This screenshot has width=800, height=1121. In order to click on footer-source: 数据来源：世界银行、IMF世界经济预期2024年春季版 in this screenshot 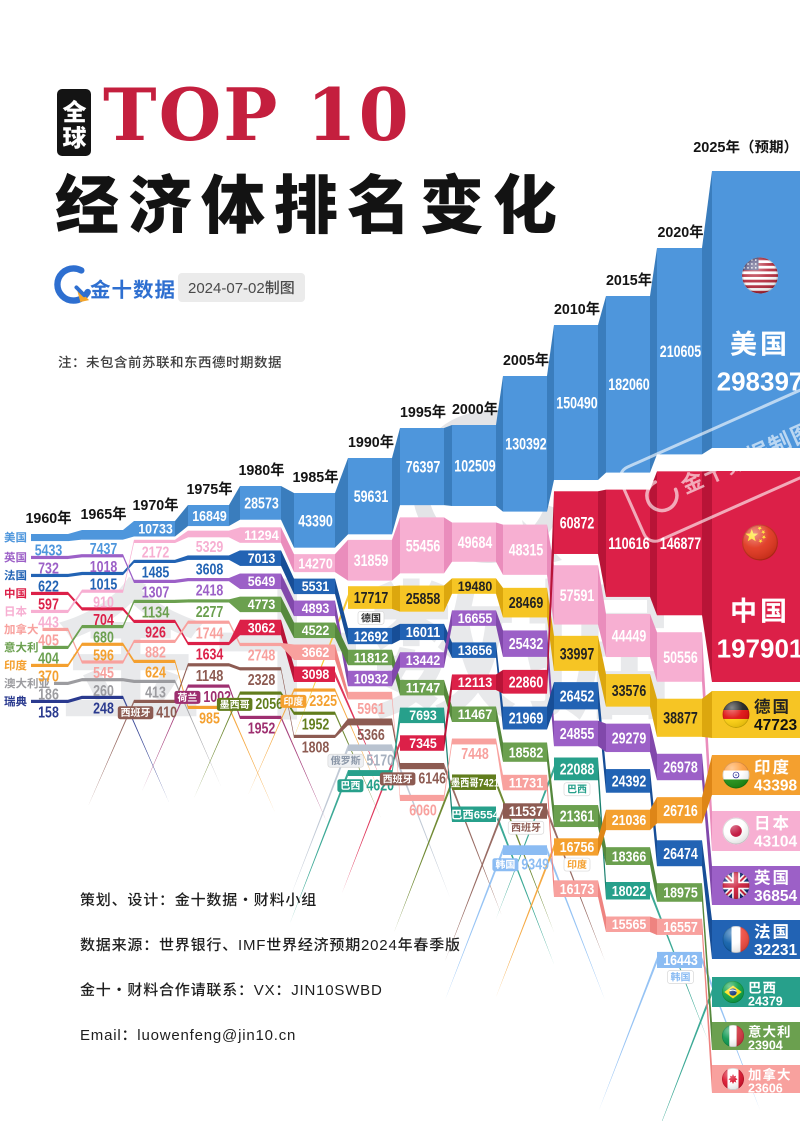, I will do `click(270, 944)`.